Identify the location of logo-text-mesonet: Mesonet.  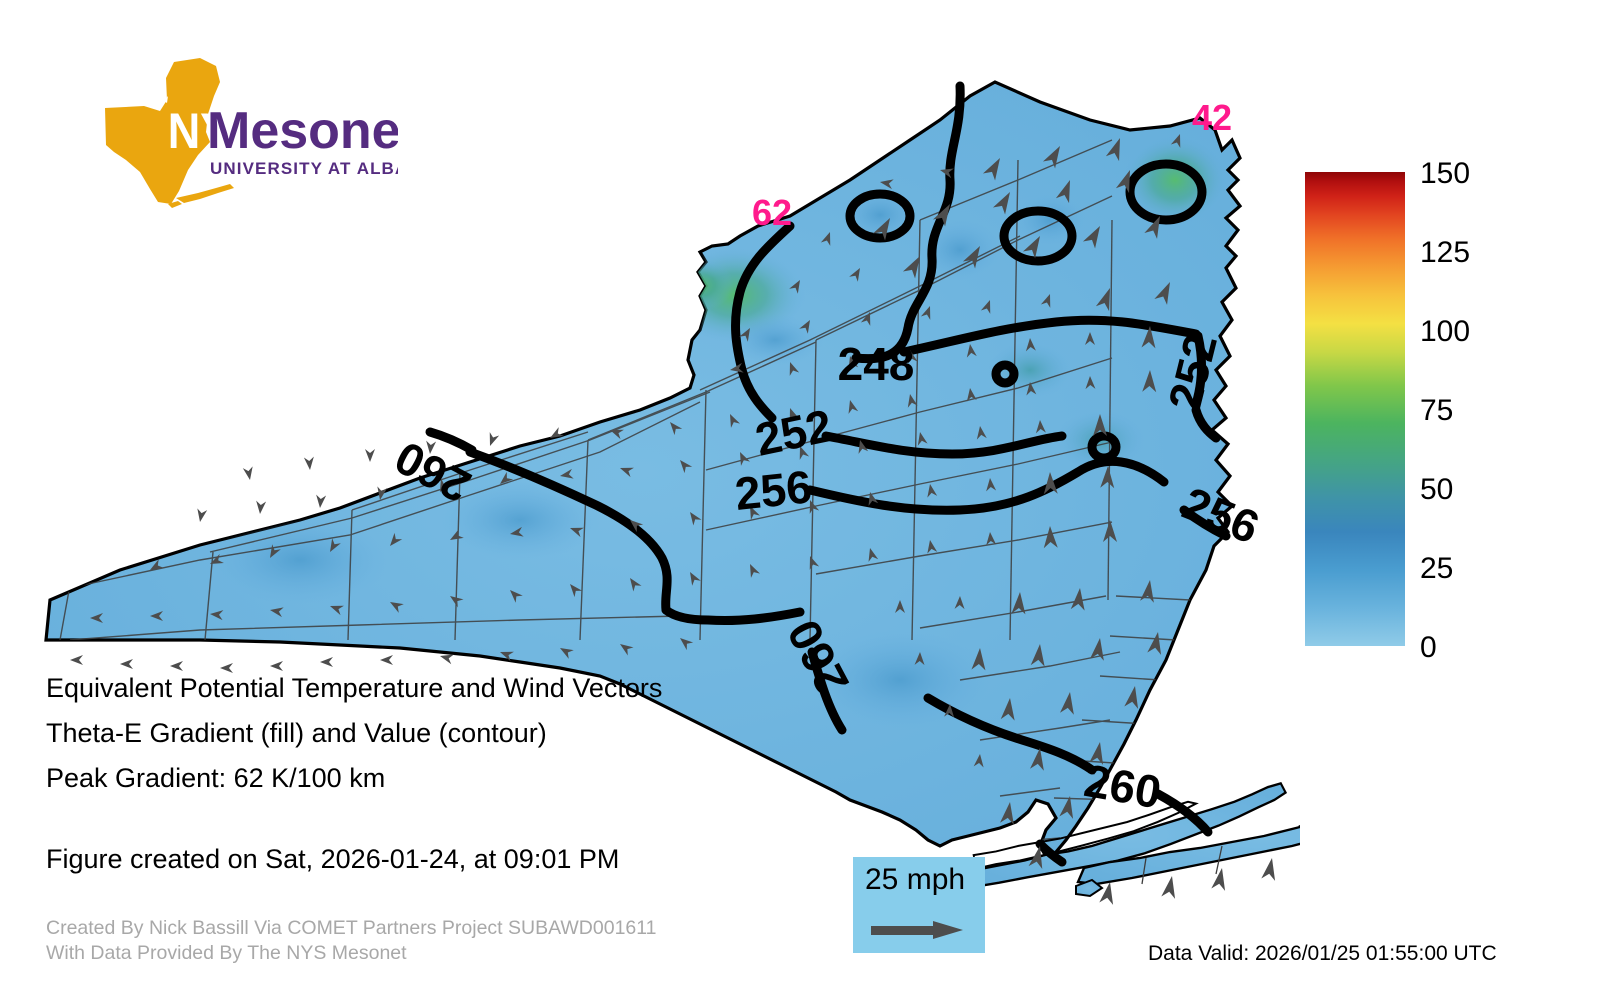
(302, 131).